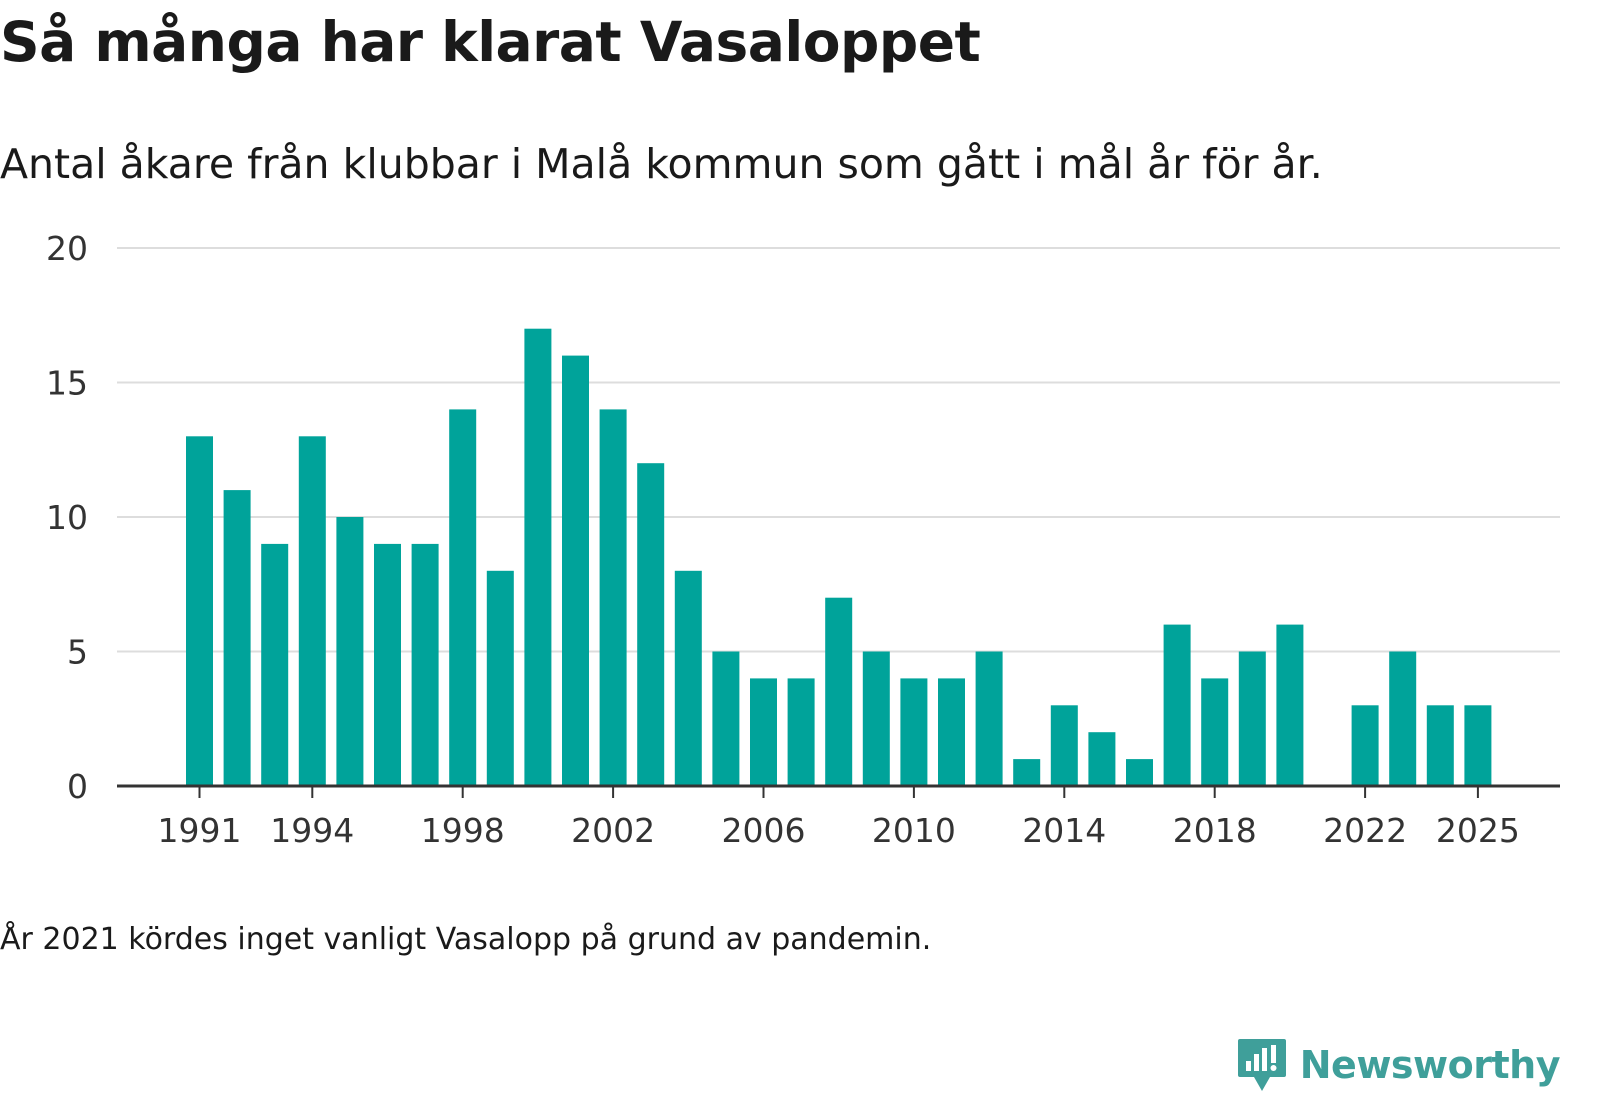 The height and width of the screenshot is (1100, 1600). I want to click on x-tick-label-1998: 1998, so click(463, 830).